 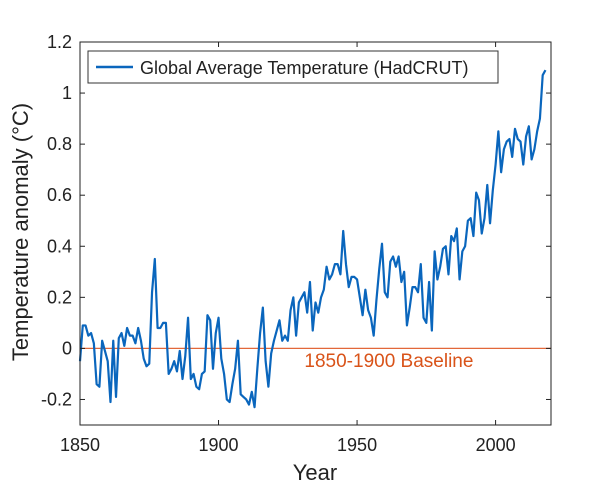 I want to click on y-tick-label: 0.2, so click(x=59, y=297).